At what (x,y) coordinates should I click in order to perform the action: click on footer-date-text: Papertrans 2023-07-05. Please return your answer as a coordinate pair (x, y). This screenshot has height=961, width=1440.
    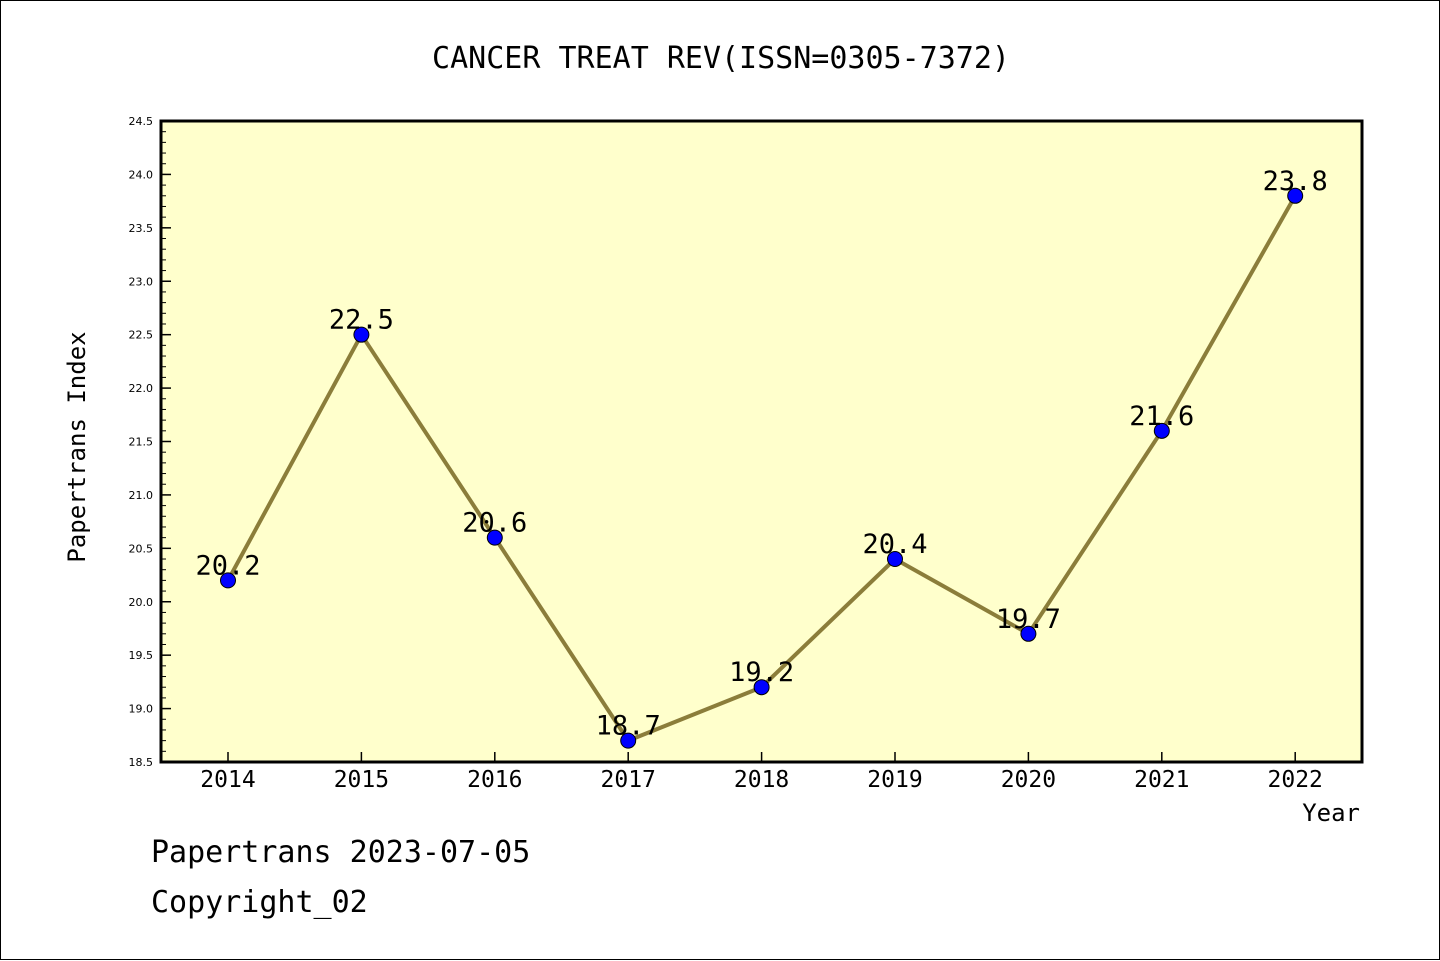
    Looking at the image, I should click on (341, 852).